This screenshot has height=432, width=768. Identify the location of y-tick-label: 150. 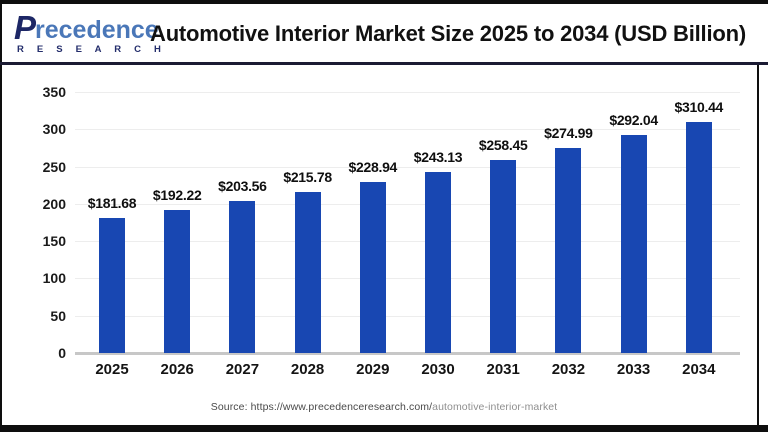
(54, 241).